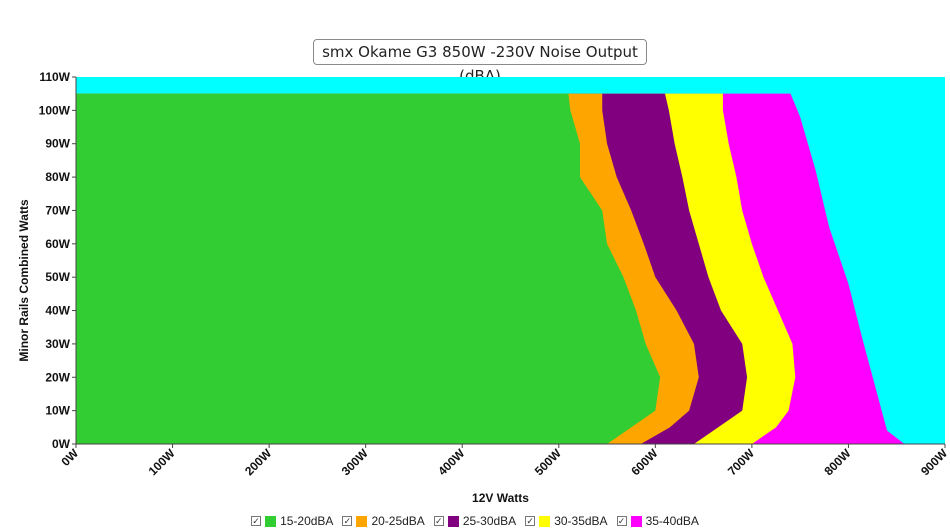  Describe the element at coordinates (837, 462) in the screenshot. I see `x-tick-label: 800W` at that location.